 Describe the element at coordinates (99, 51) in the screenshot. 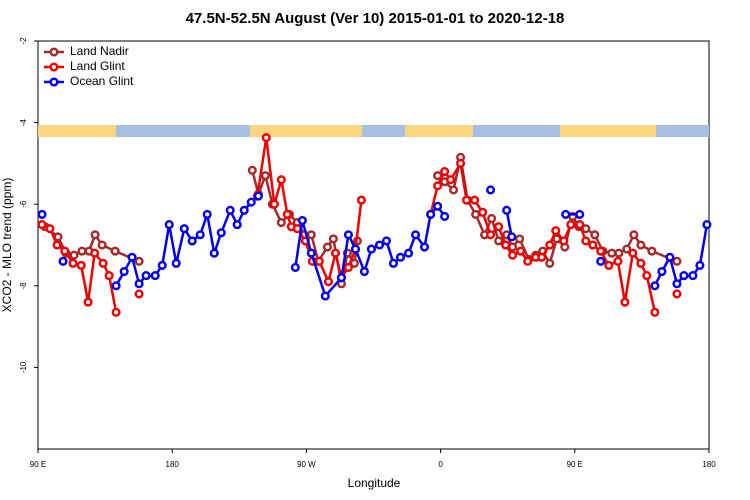

I see `legend-label: Land Nadir` at that location.